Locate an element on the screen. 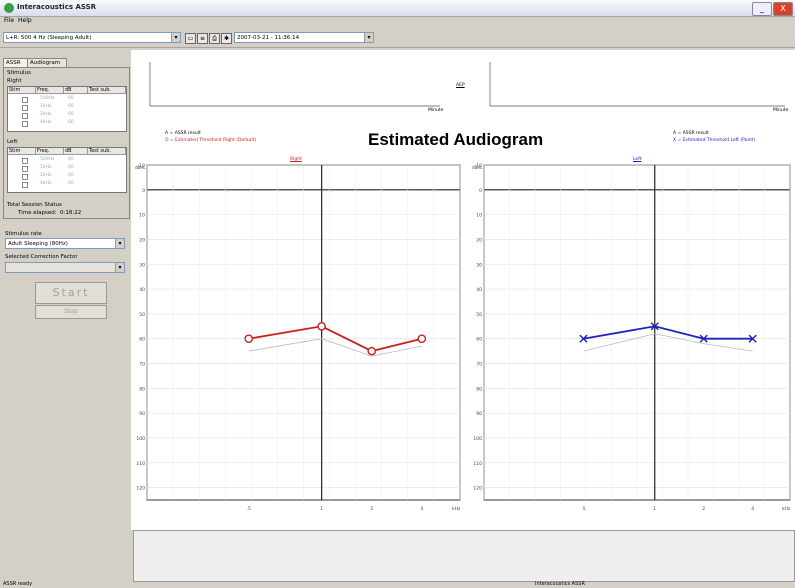 Image resolution: width=795 pixels, height=588 pixels. y-tick-label: 10 is located at coordinates (479, 216).